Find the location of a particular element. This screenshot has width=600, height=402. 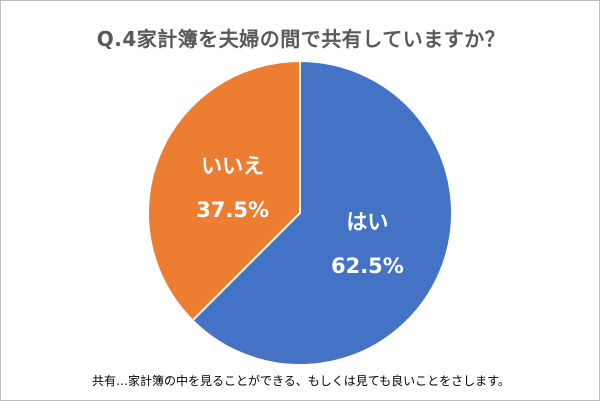

slice-label-0: はい is located at coordinates (367, 222).